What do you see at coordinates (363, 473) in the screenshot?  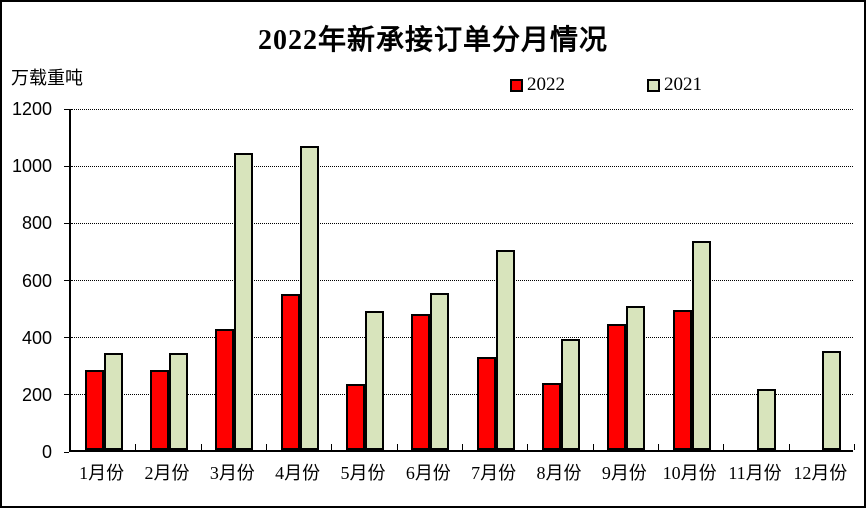 I see `x-axis-label-month-5: 5月份` at bounding box center [363, 473].